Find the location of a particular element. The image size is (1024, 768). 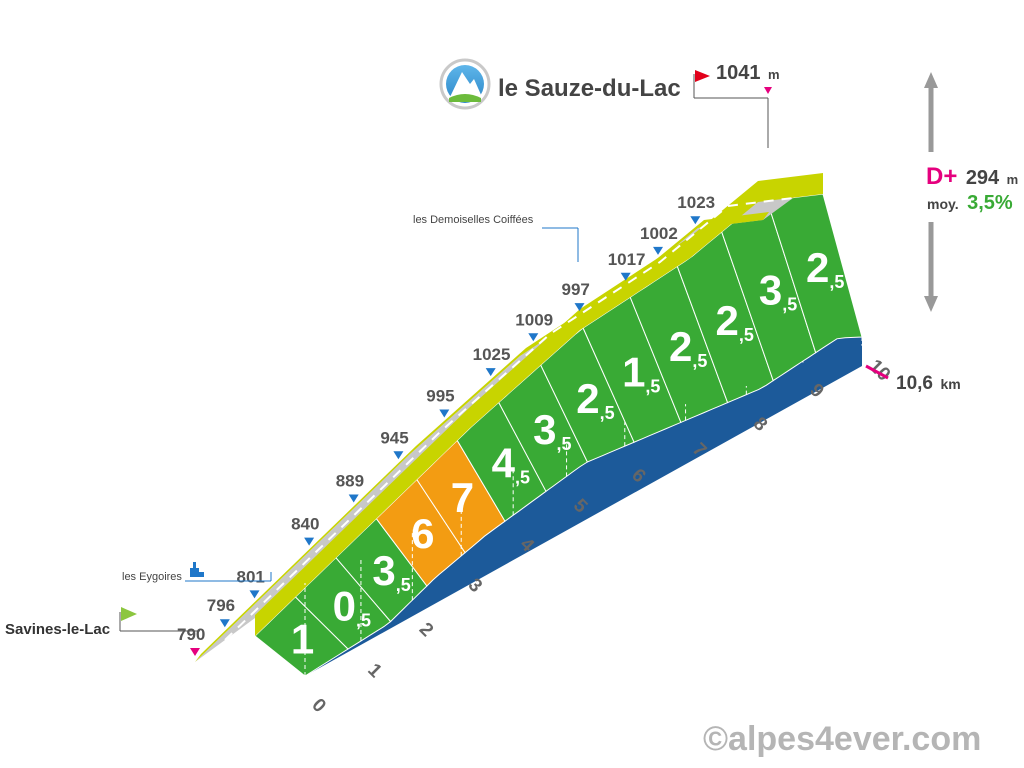

distance-marker: 10,6 km is located at coordinates (913, 379).